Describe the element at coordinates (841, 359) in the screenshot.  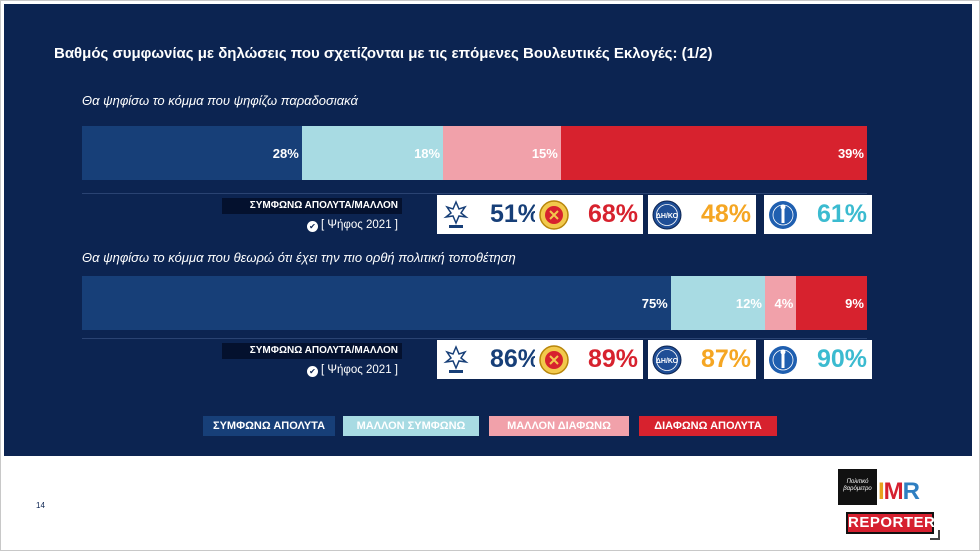
I see `party-agree-value: 90%` at that location.